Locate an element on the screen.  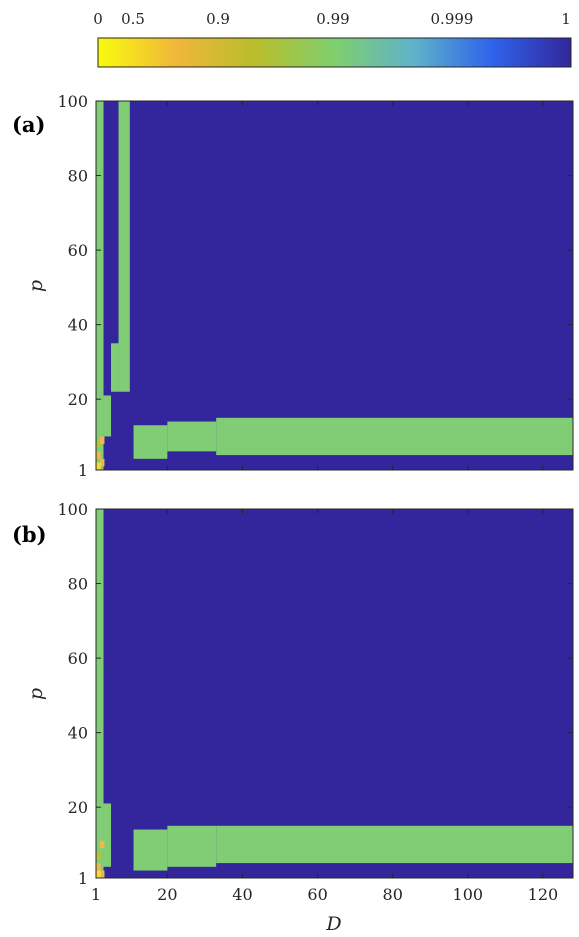
panel-label-a: (a) is located at coordinates (28, 124).